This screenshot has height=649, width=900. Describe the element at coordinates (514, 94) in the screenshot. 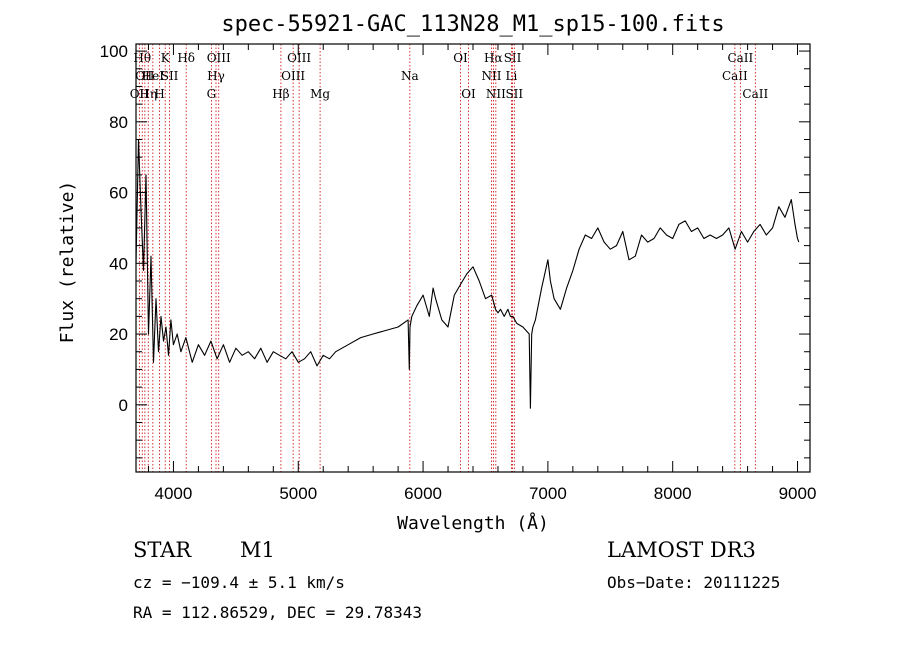

I see `line-marker-label-24: SII` at that location.